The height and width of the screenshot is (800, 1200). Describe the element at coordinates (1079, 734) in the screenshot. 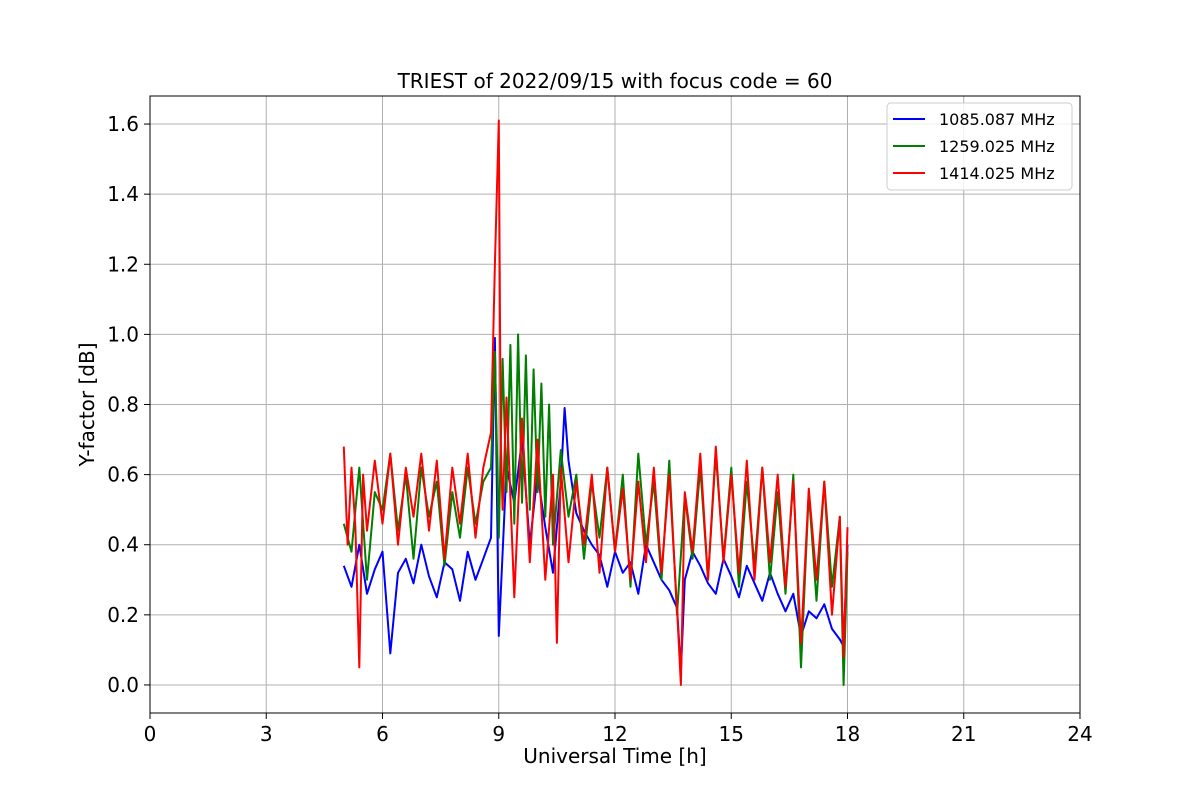

I see `x-tick-label: 24` at that location.